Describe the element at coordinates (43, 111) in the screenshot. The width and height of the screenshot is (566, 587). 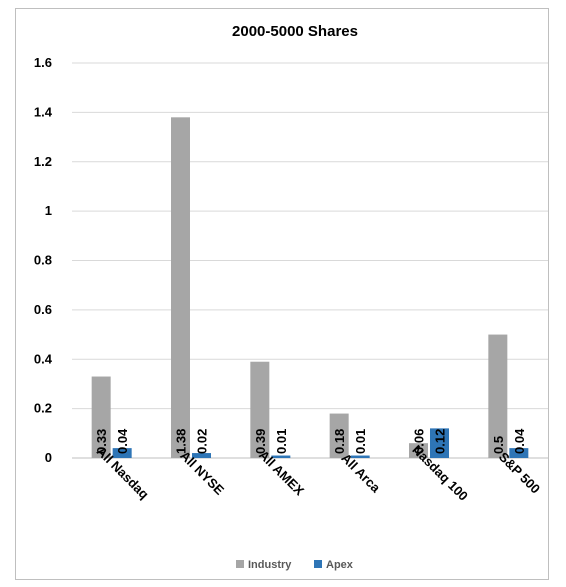
I see `y-tick-label: 1.4` at that location.